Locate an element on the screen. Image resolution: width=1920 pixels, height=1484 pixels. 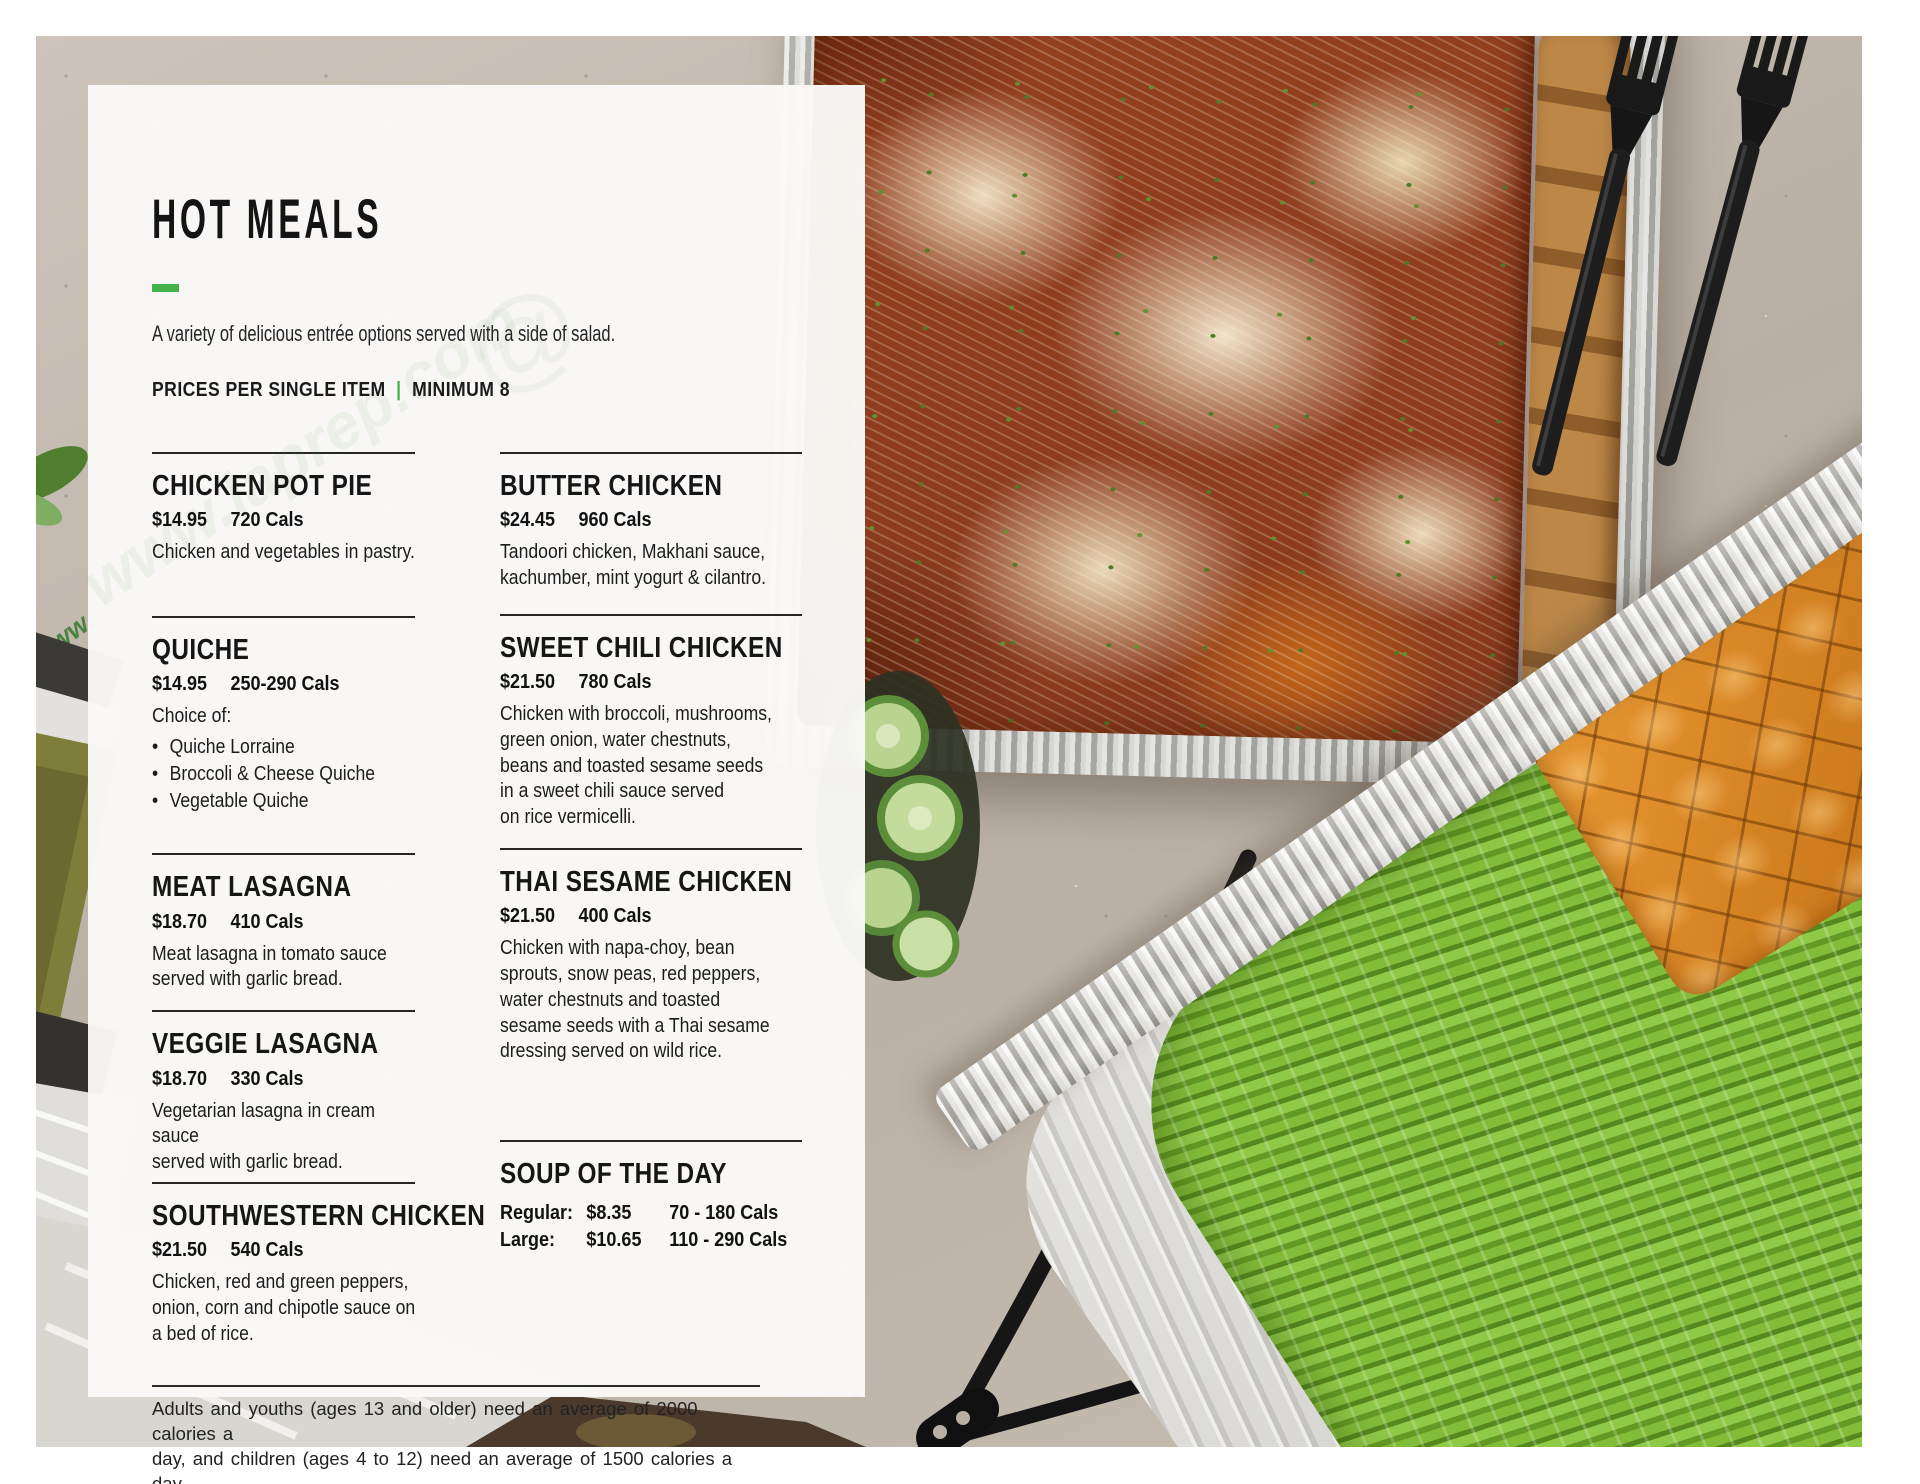
item-cals: 720 Cals is located at coordinates (267, 519).